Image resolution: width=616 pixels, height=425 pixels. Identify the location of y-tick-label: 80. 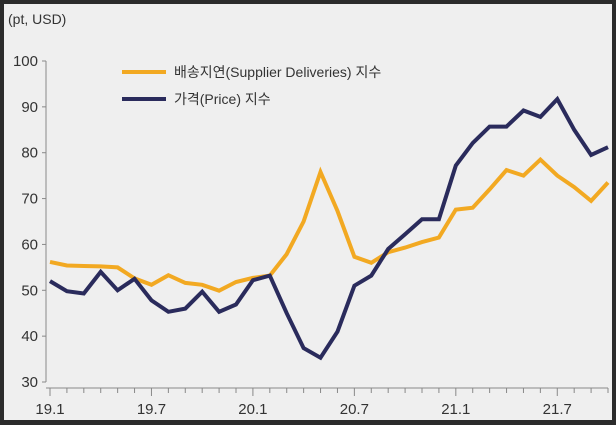
(29, 153).